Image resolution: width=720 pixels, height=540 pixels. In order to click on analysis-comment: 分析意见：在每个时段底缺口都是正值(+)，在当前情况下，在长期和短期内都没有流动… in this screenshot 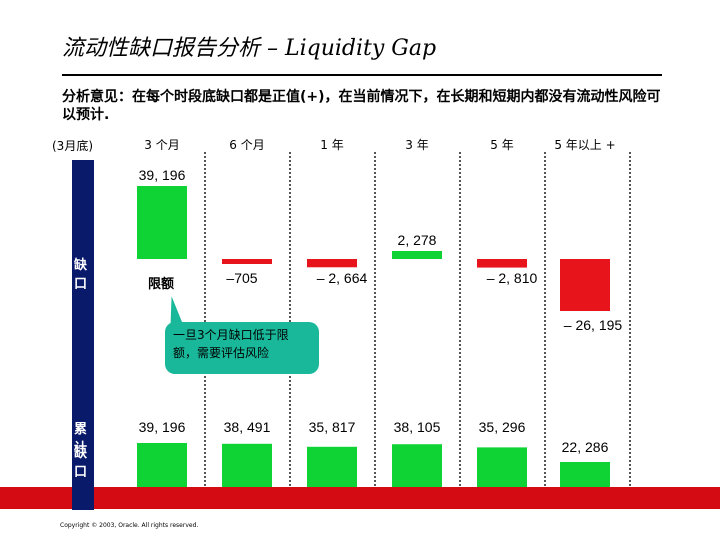, I will do `click(361, 106)`.